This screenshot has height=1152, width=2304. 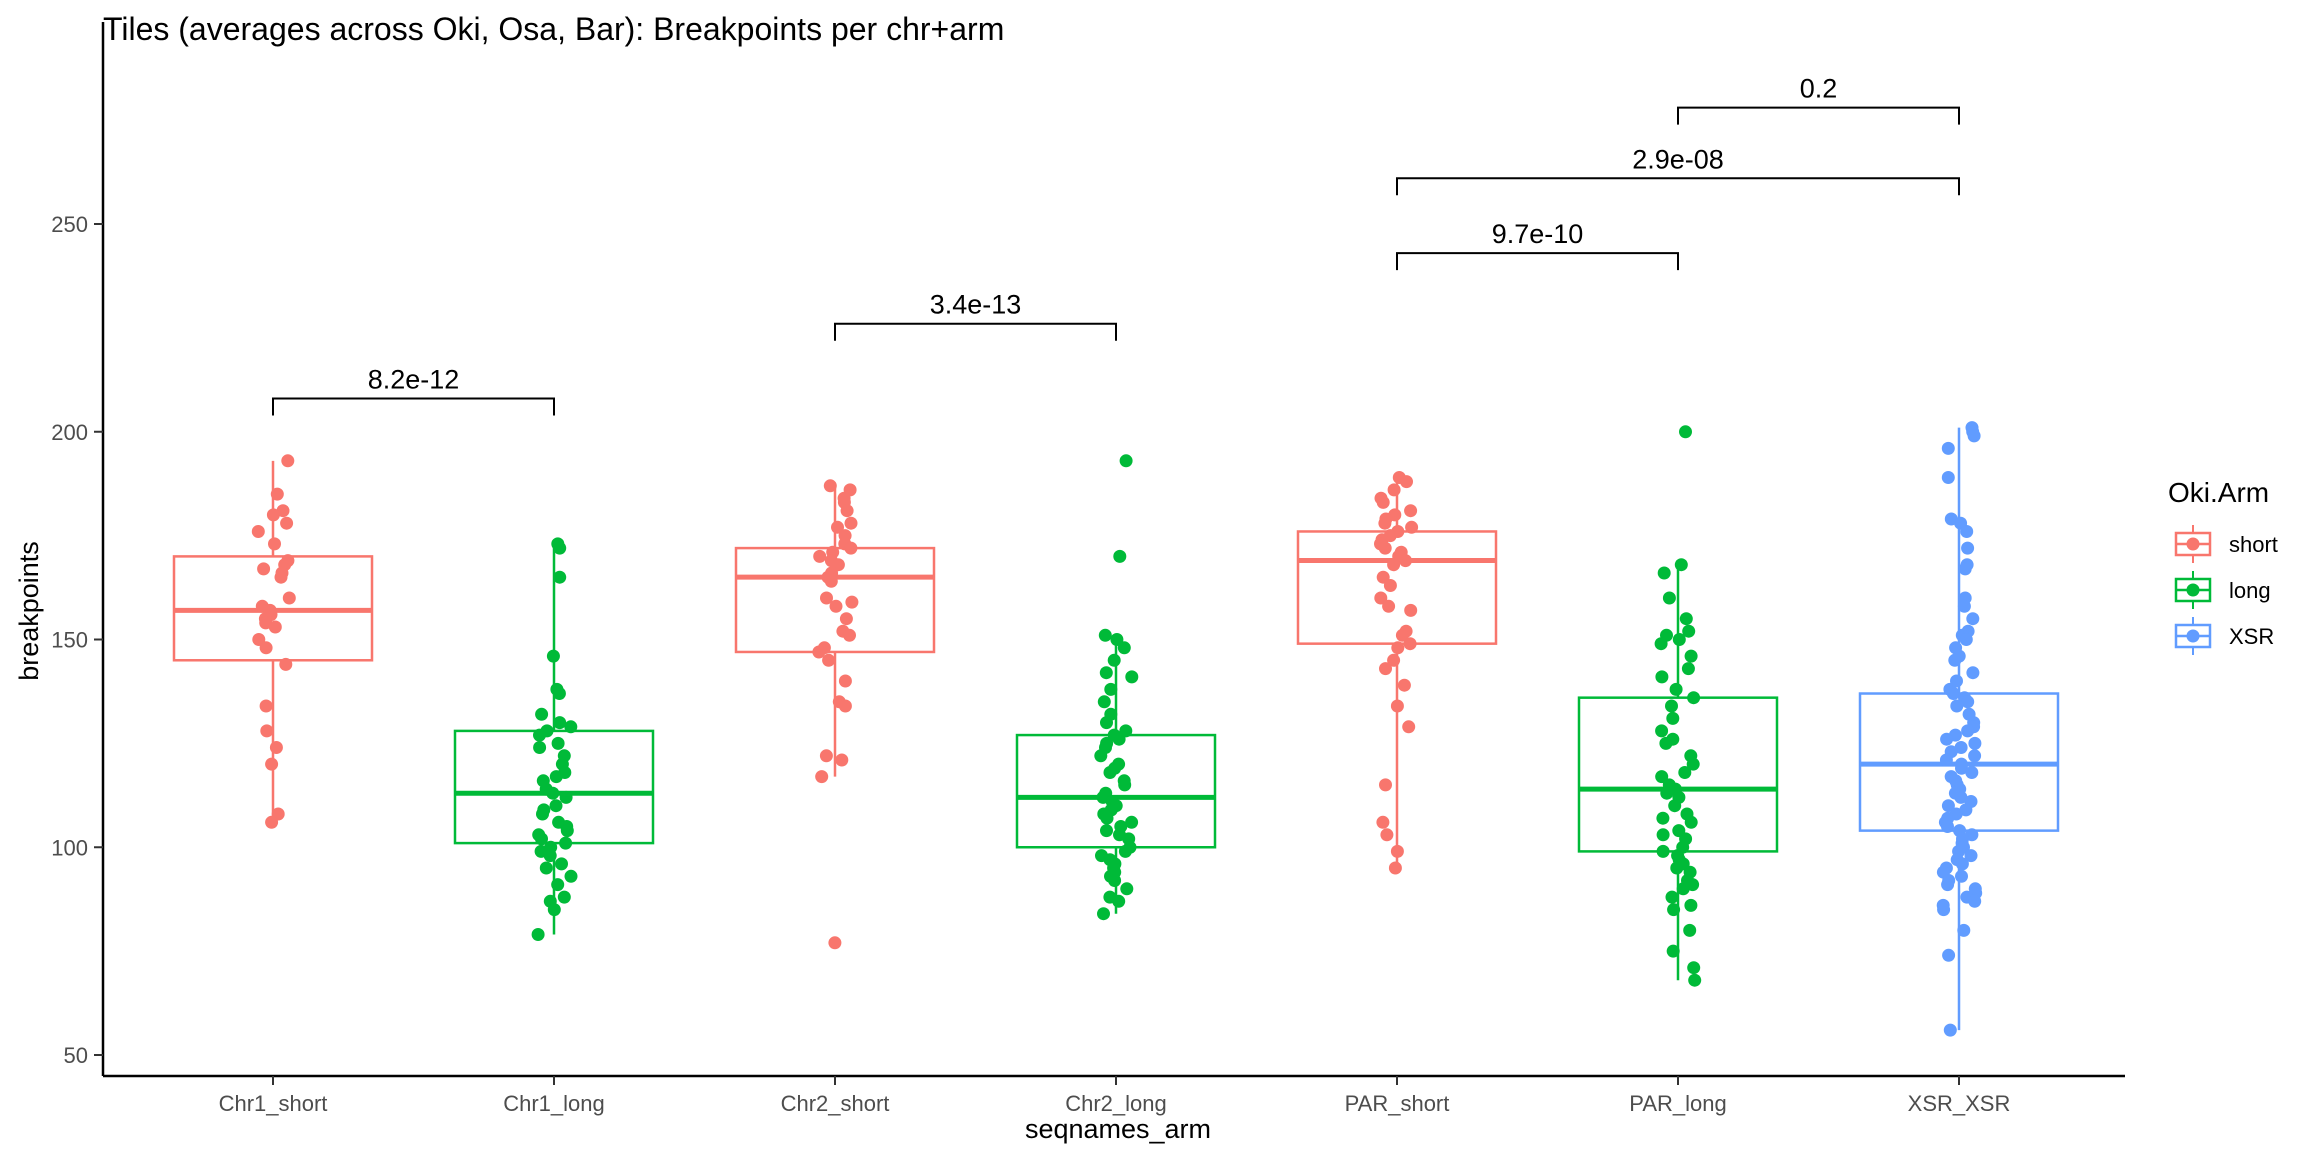 I want to click on x-tick-label: Chr2_long, so click(x=1116, y=1103).